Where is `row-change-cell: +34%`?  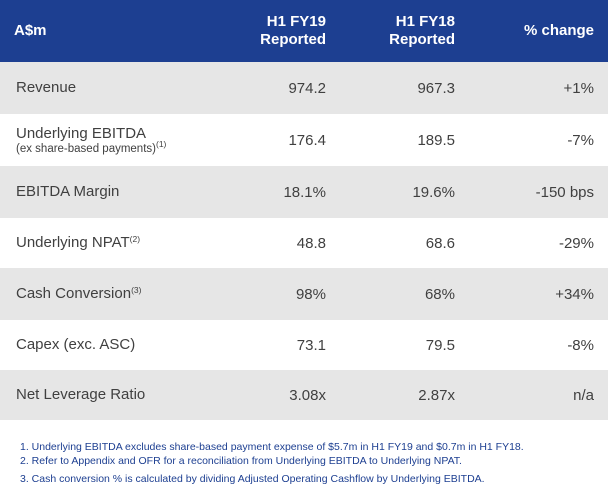 row-change-cell: +34% is located at coordinates (534, 294).